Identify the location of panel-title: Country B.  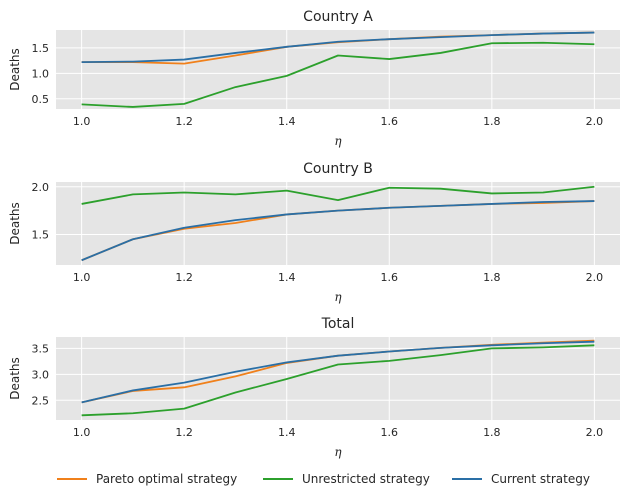
(338, 169).